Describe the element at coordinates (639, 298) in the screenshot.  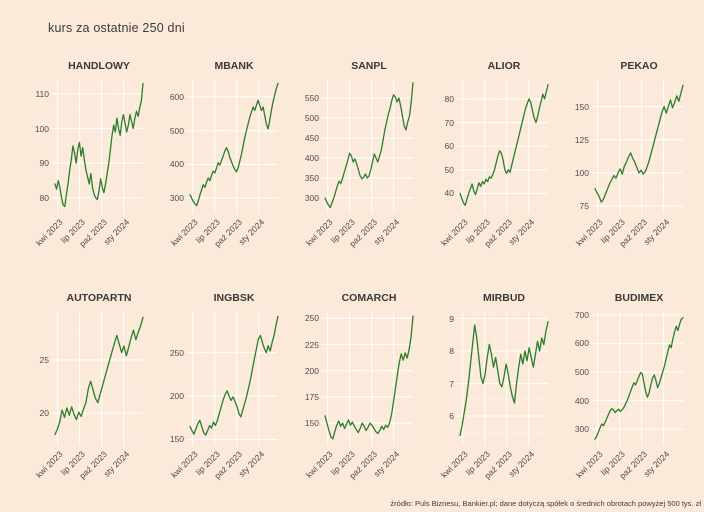
I see `chart-title: BUDIMEX` at that location.